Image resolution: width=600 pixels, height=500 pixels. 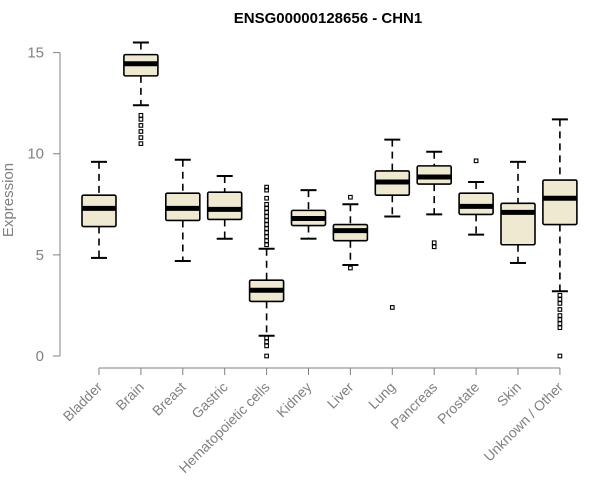 What do you see at coordinates (35, 154) in the screenshot?
I see `y-tick-label: 10` at bounding box center [35, 154].